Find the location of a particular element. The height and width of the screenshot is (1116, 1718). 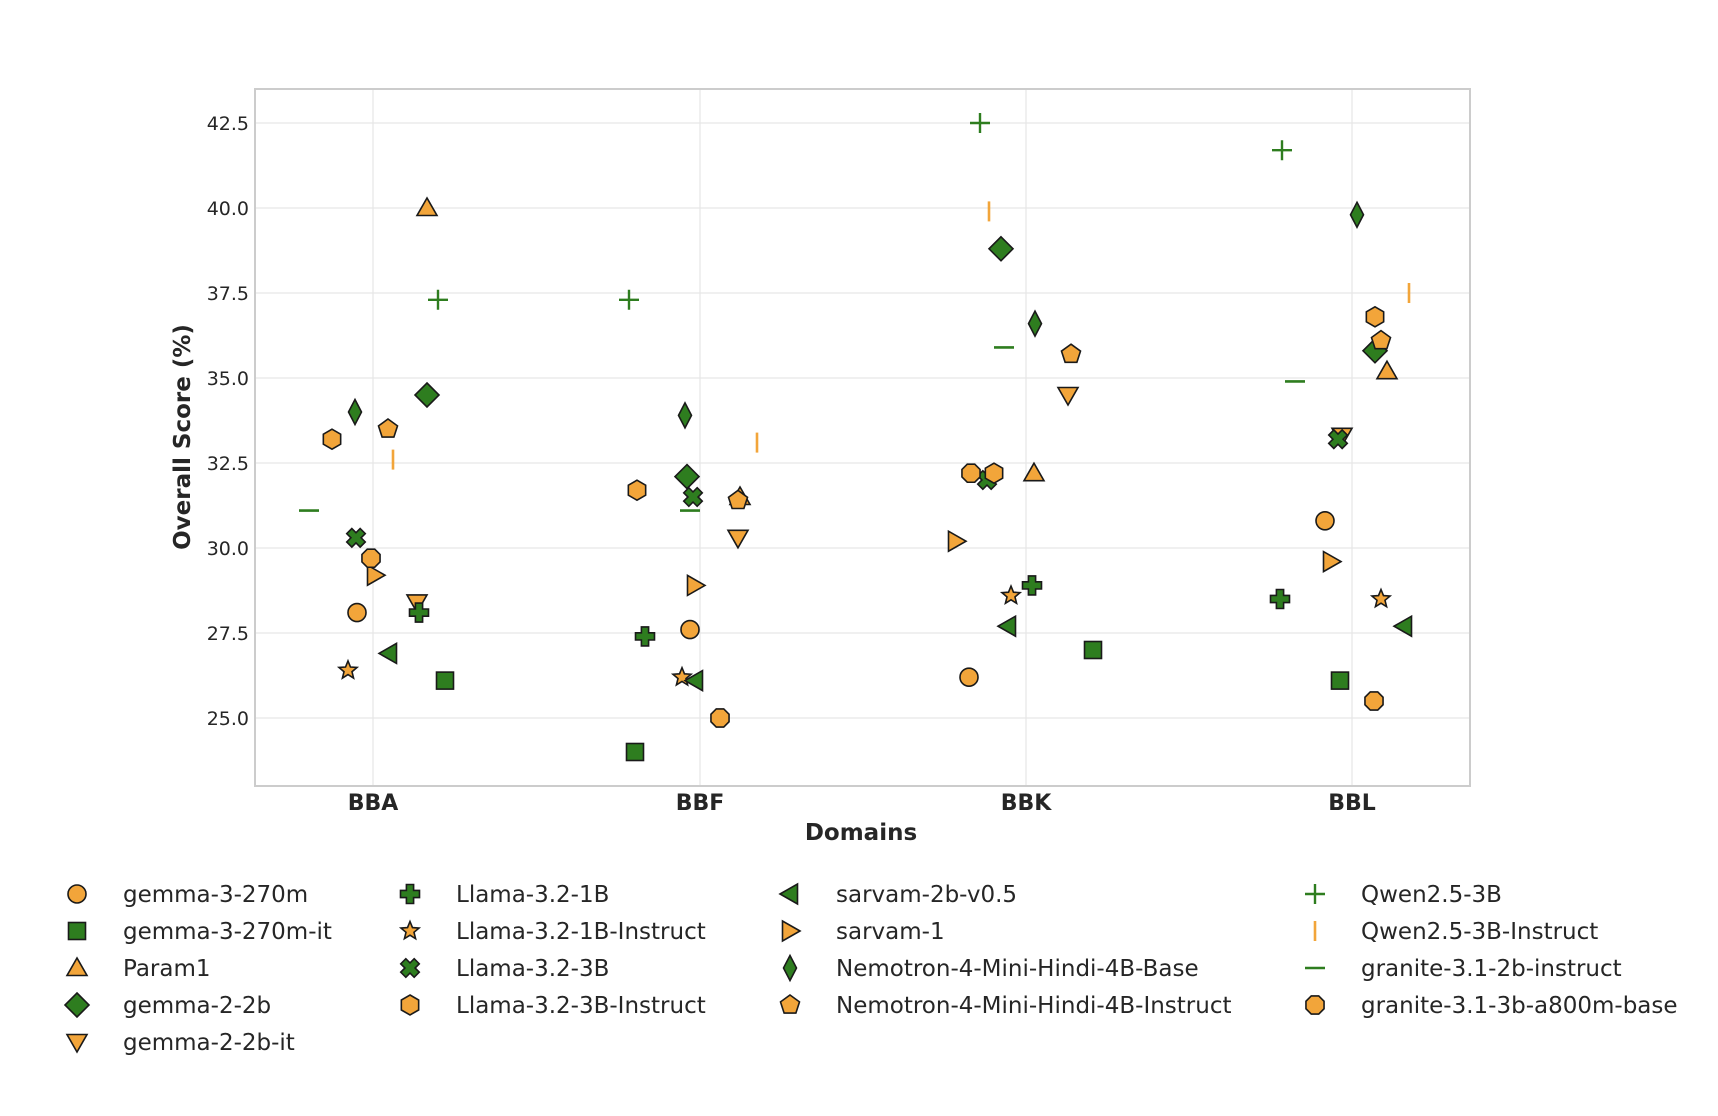

legend-label: Qwen2.5-3B is located at coordinates (1431, 895).